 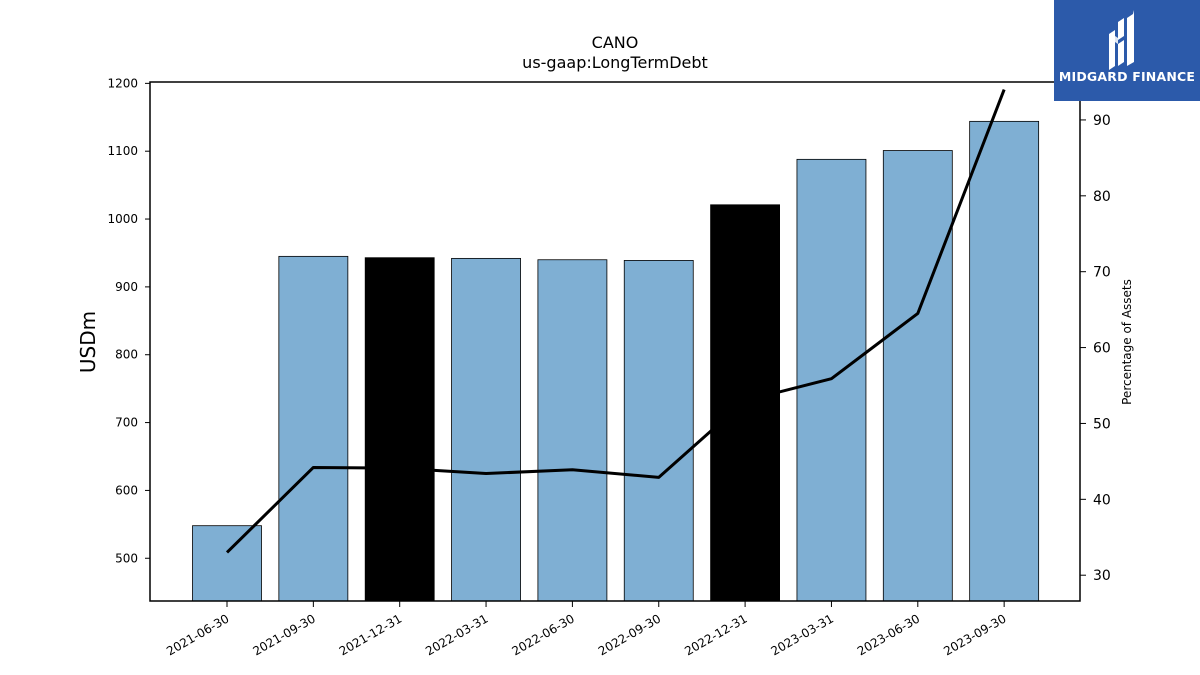 What do you see at coordinates (1127, 342) in the screenshot?
I see `y2-axis-label: Percentage of Assets` at bounding box center [1127, 342].